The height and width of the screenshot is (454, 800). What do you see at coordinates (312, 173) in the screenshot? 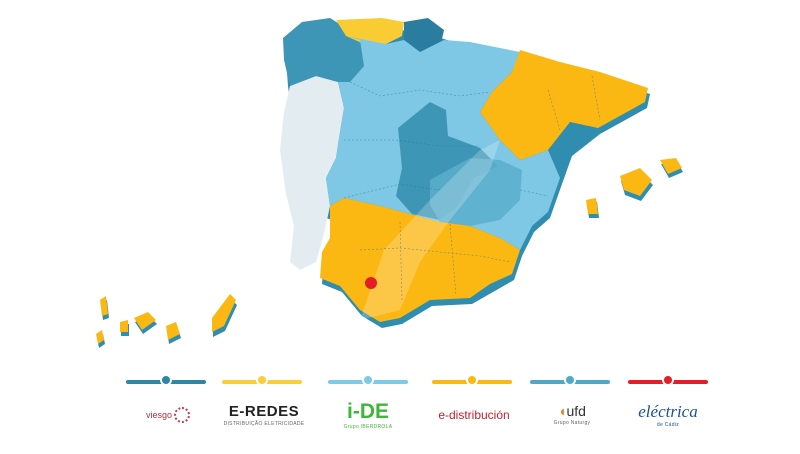
I see `region-portugal` at bounding box center [312, 173].